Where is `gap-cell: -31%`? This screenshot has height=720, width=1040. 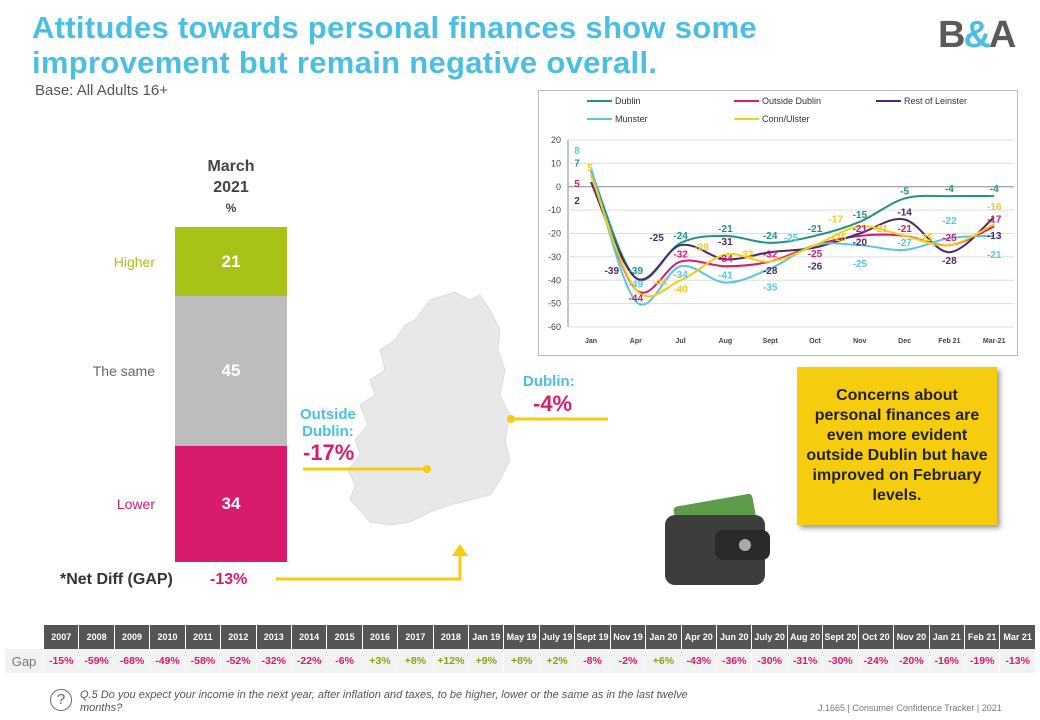
gap-cell: -31% is located at coordinates (805, 661).